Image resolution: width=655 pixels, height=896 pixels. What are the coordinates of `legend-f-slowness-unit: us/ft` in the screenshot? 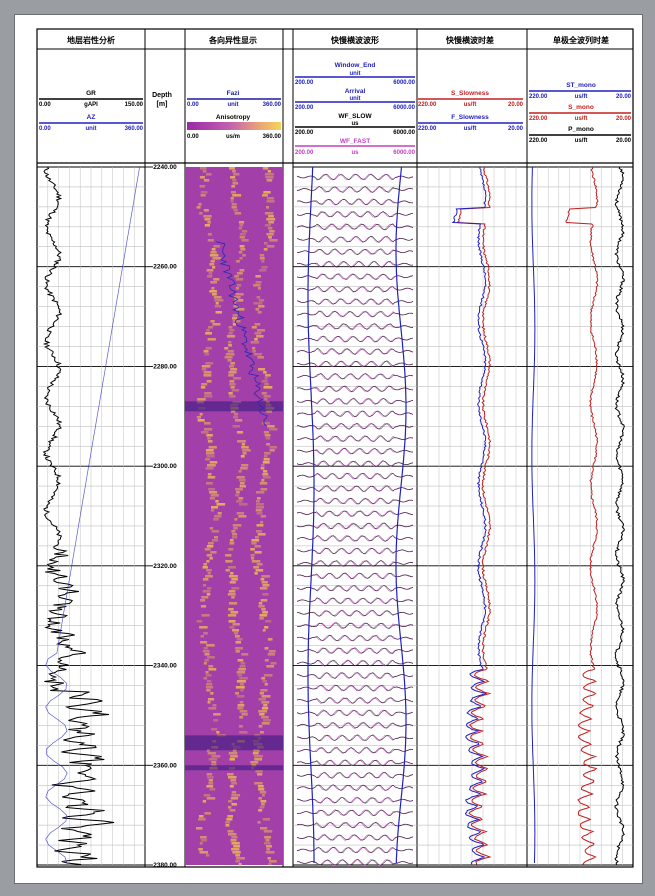 It's located at (470, 129).